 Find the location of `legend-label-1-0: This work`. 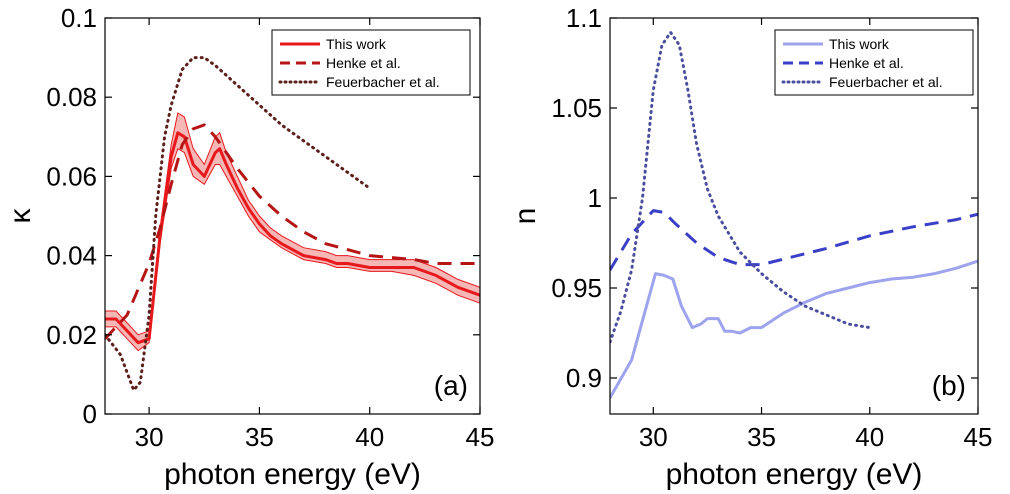

legend-label-1-0: This work is located at coordinates (859, 44).